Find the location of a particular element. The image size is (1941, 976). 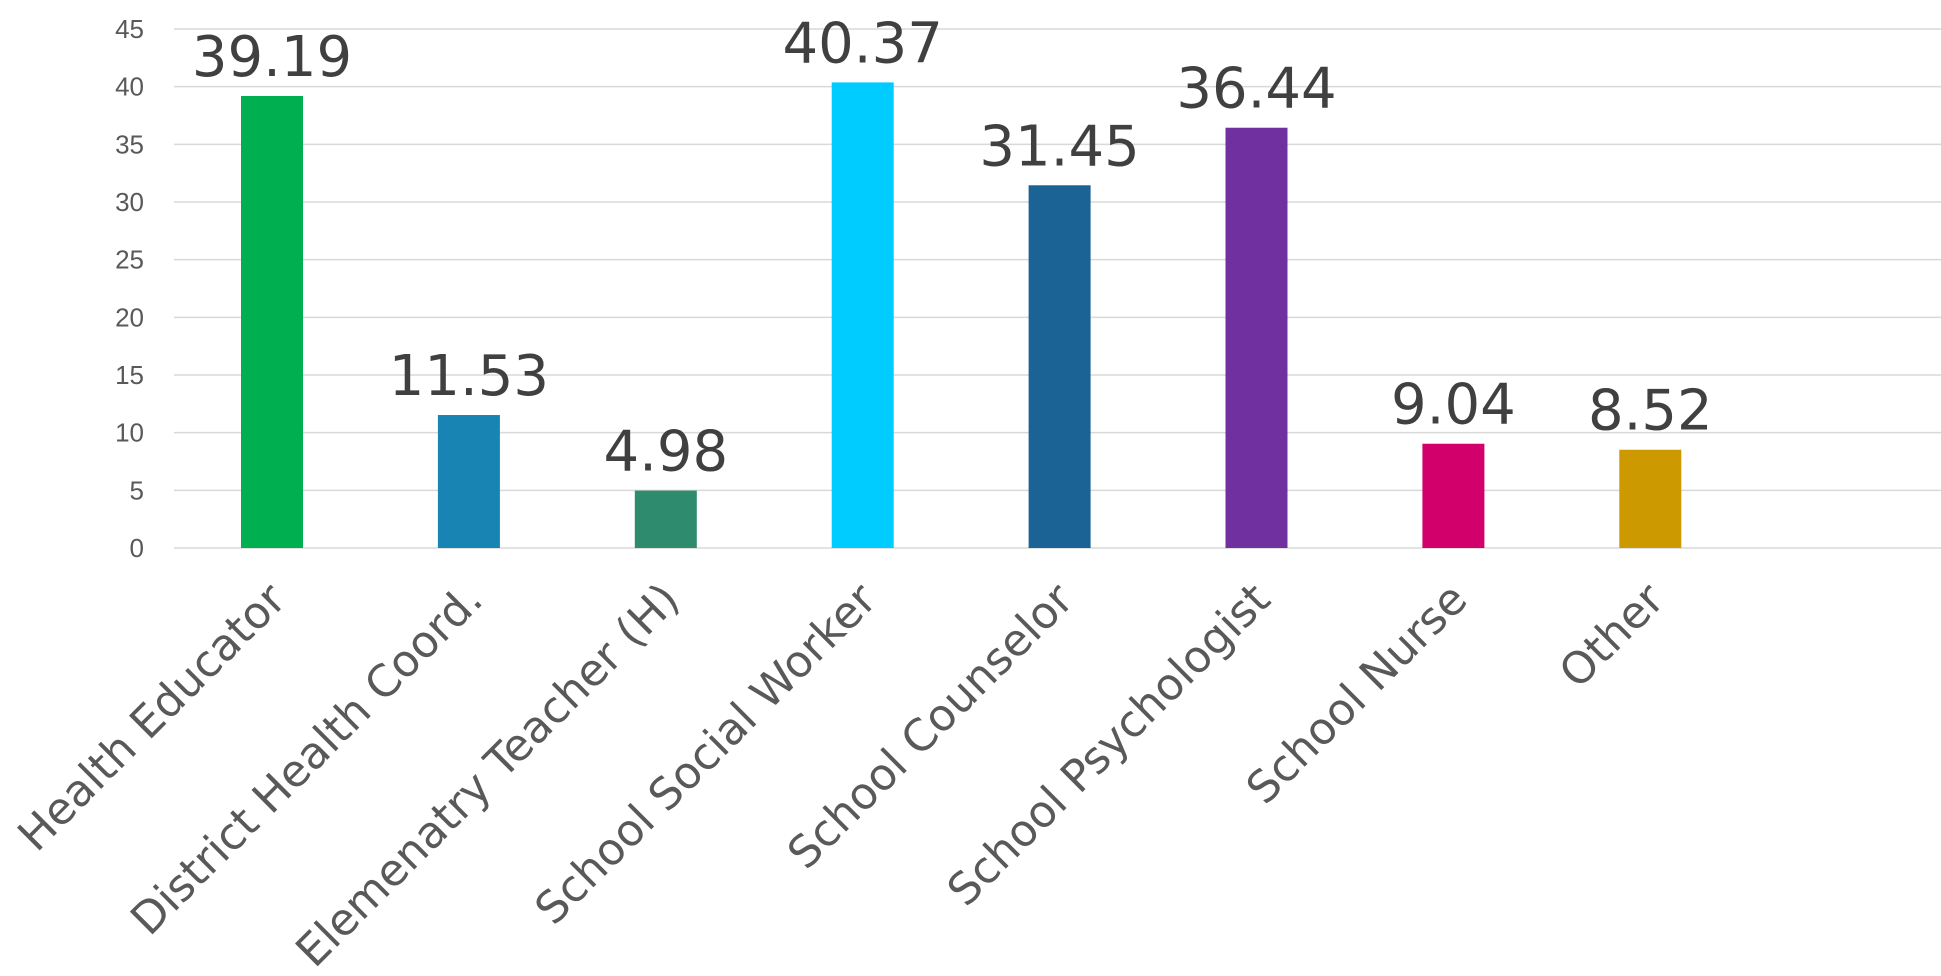

data-label: 4.98 is located at coordinates (665, 452).